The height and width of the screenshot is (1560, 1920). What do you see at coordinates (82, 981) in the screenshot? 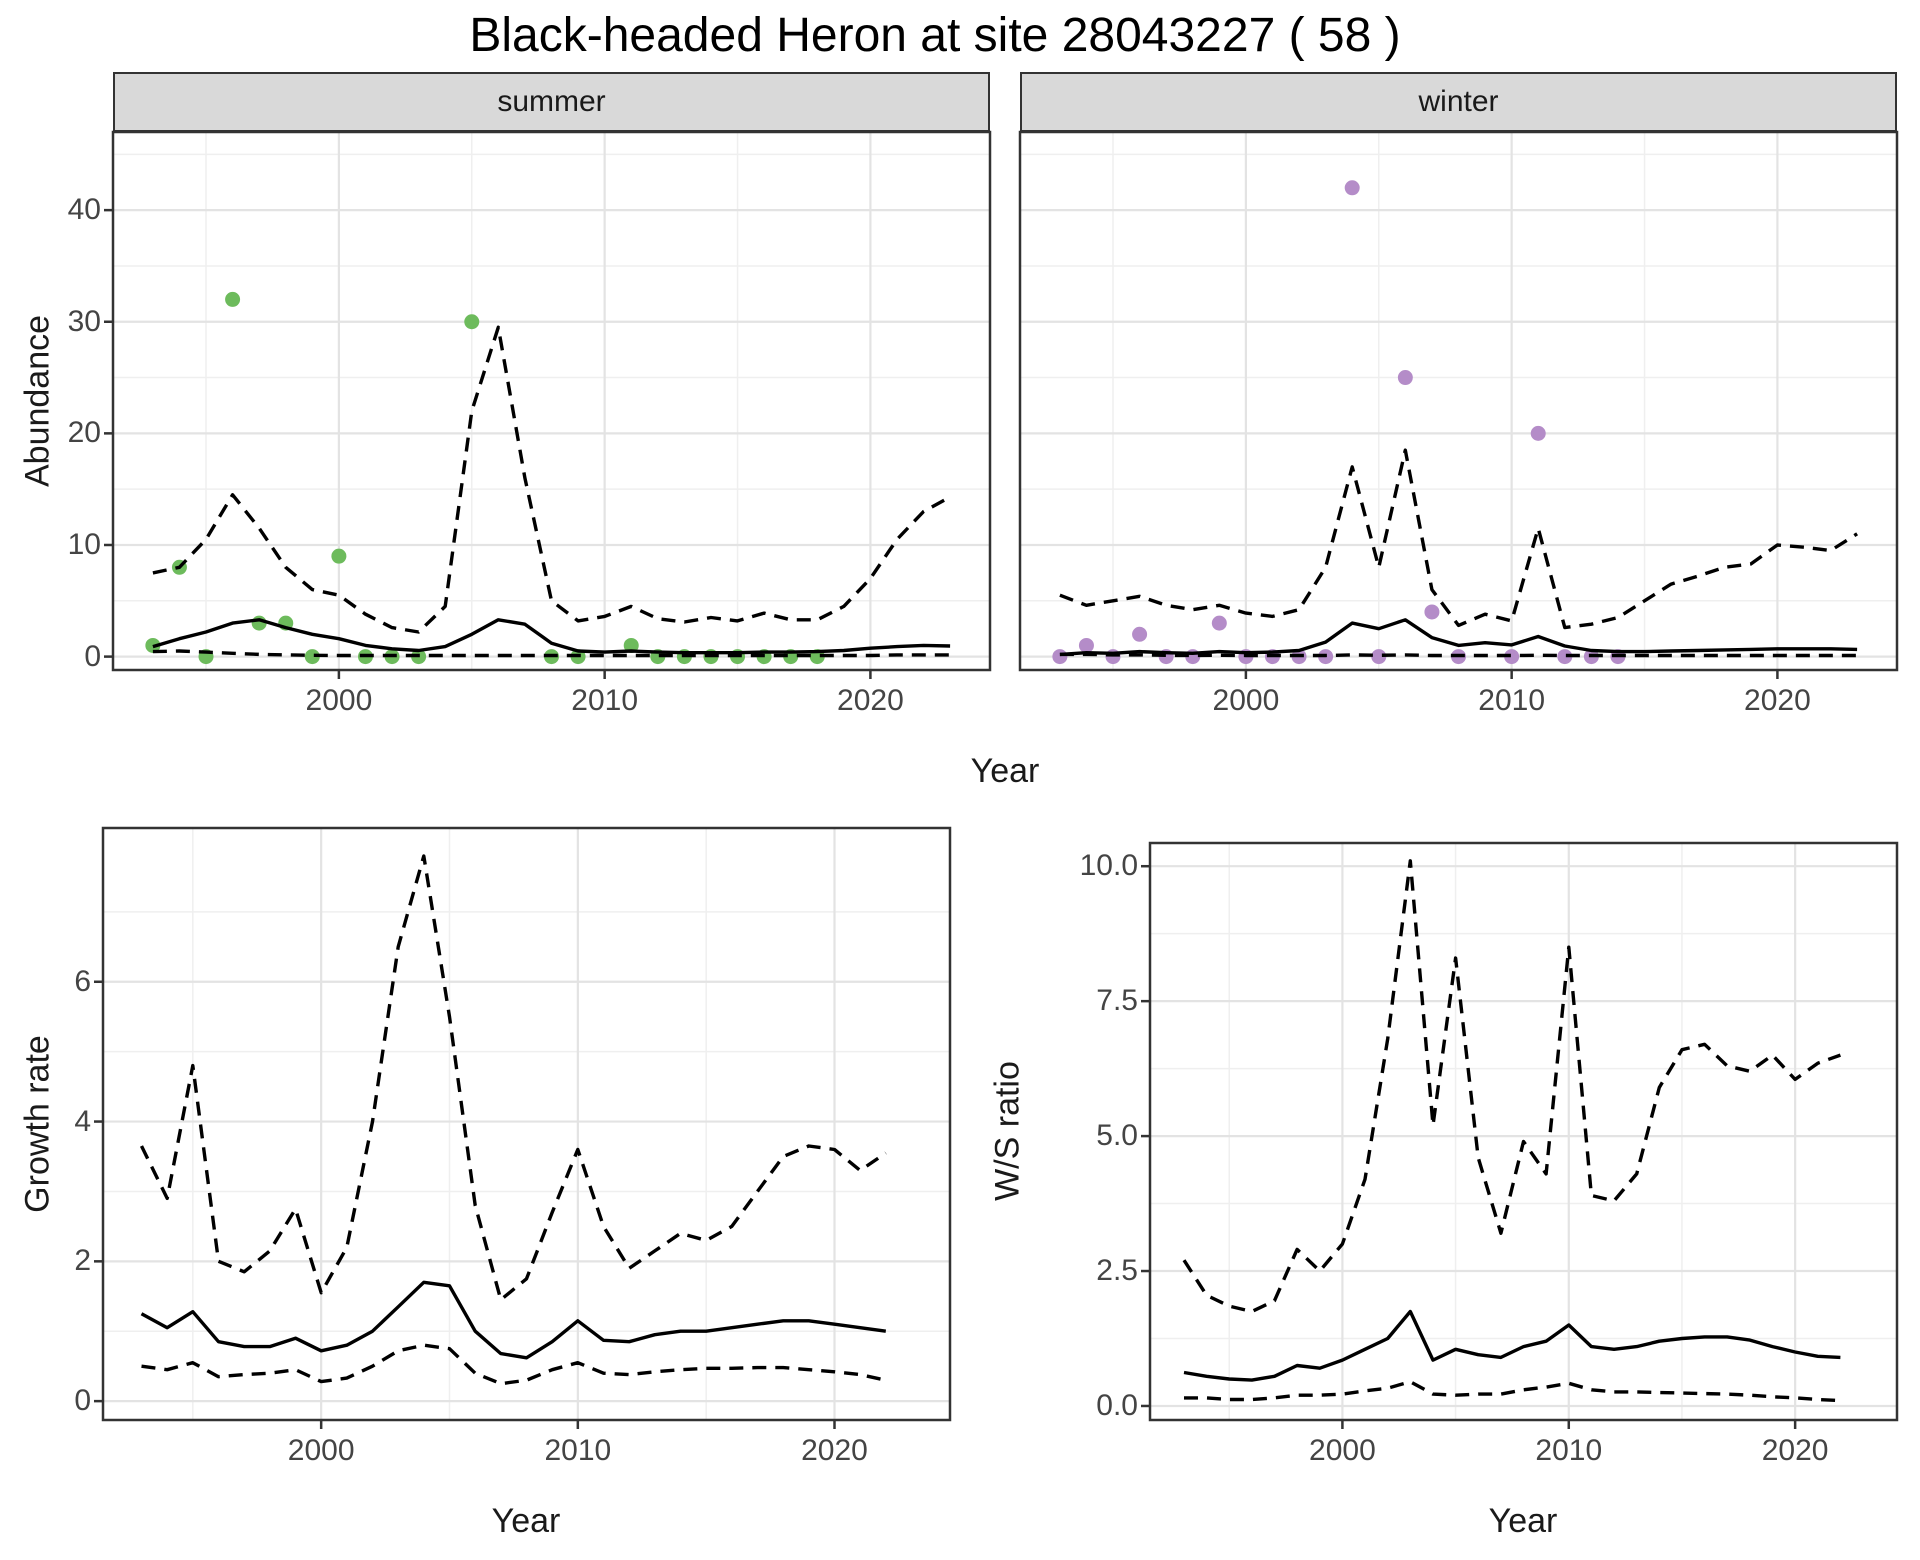
I see `y-tick-label: 6` at bounding box center [82, 981].